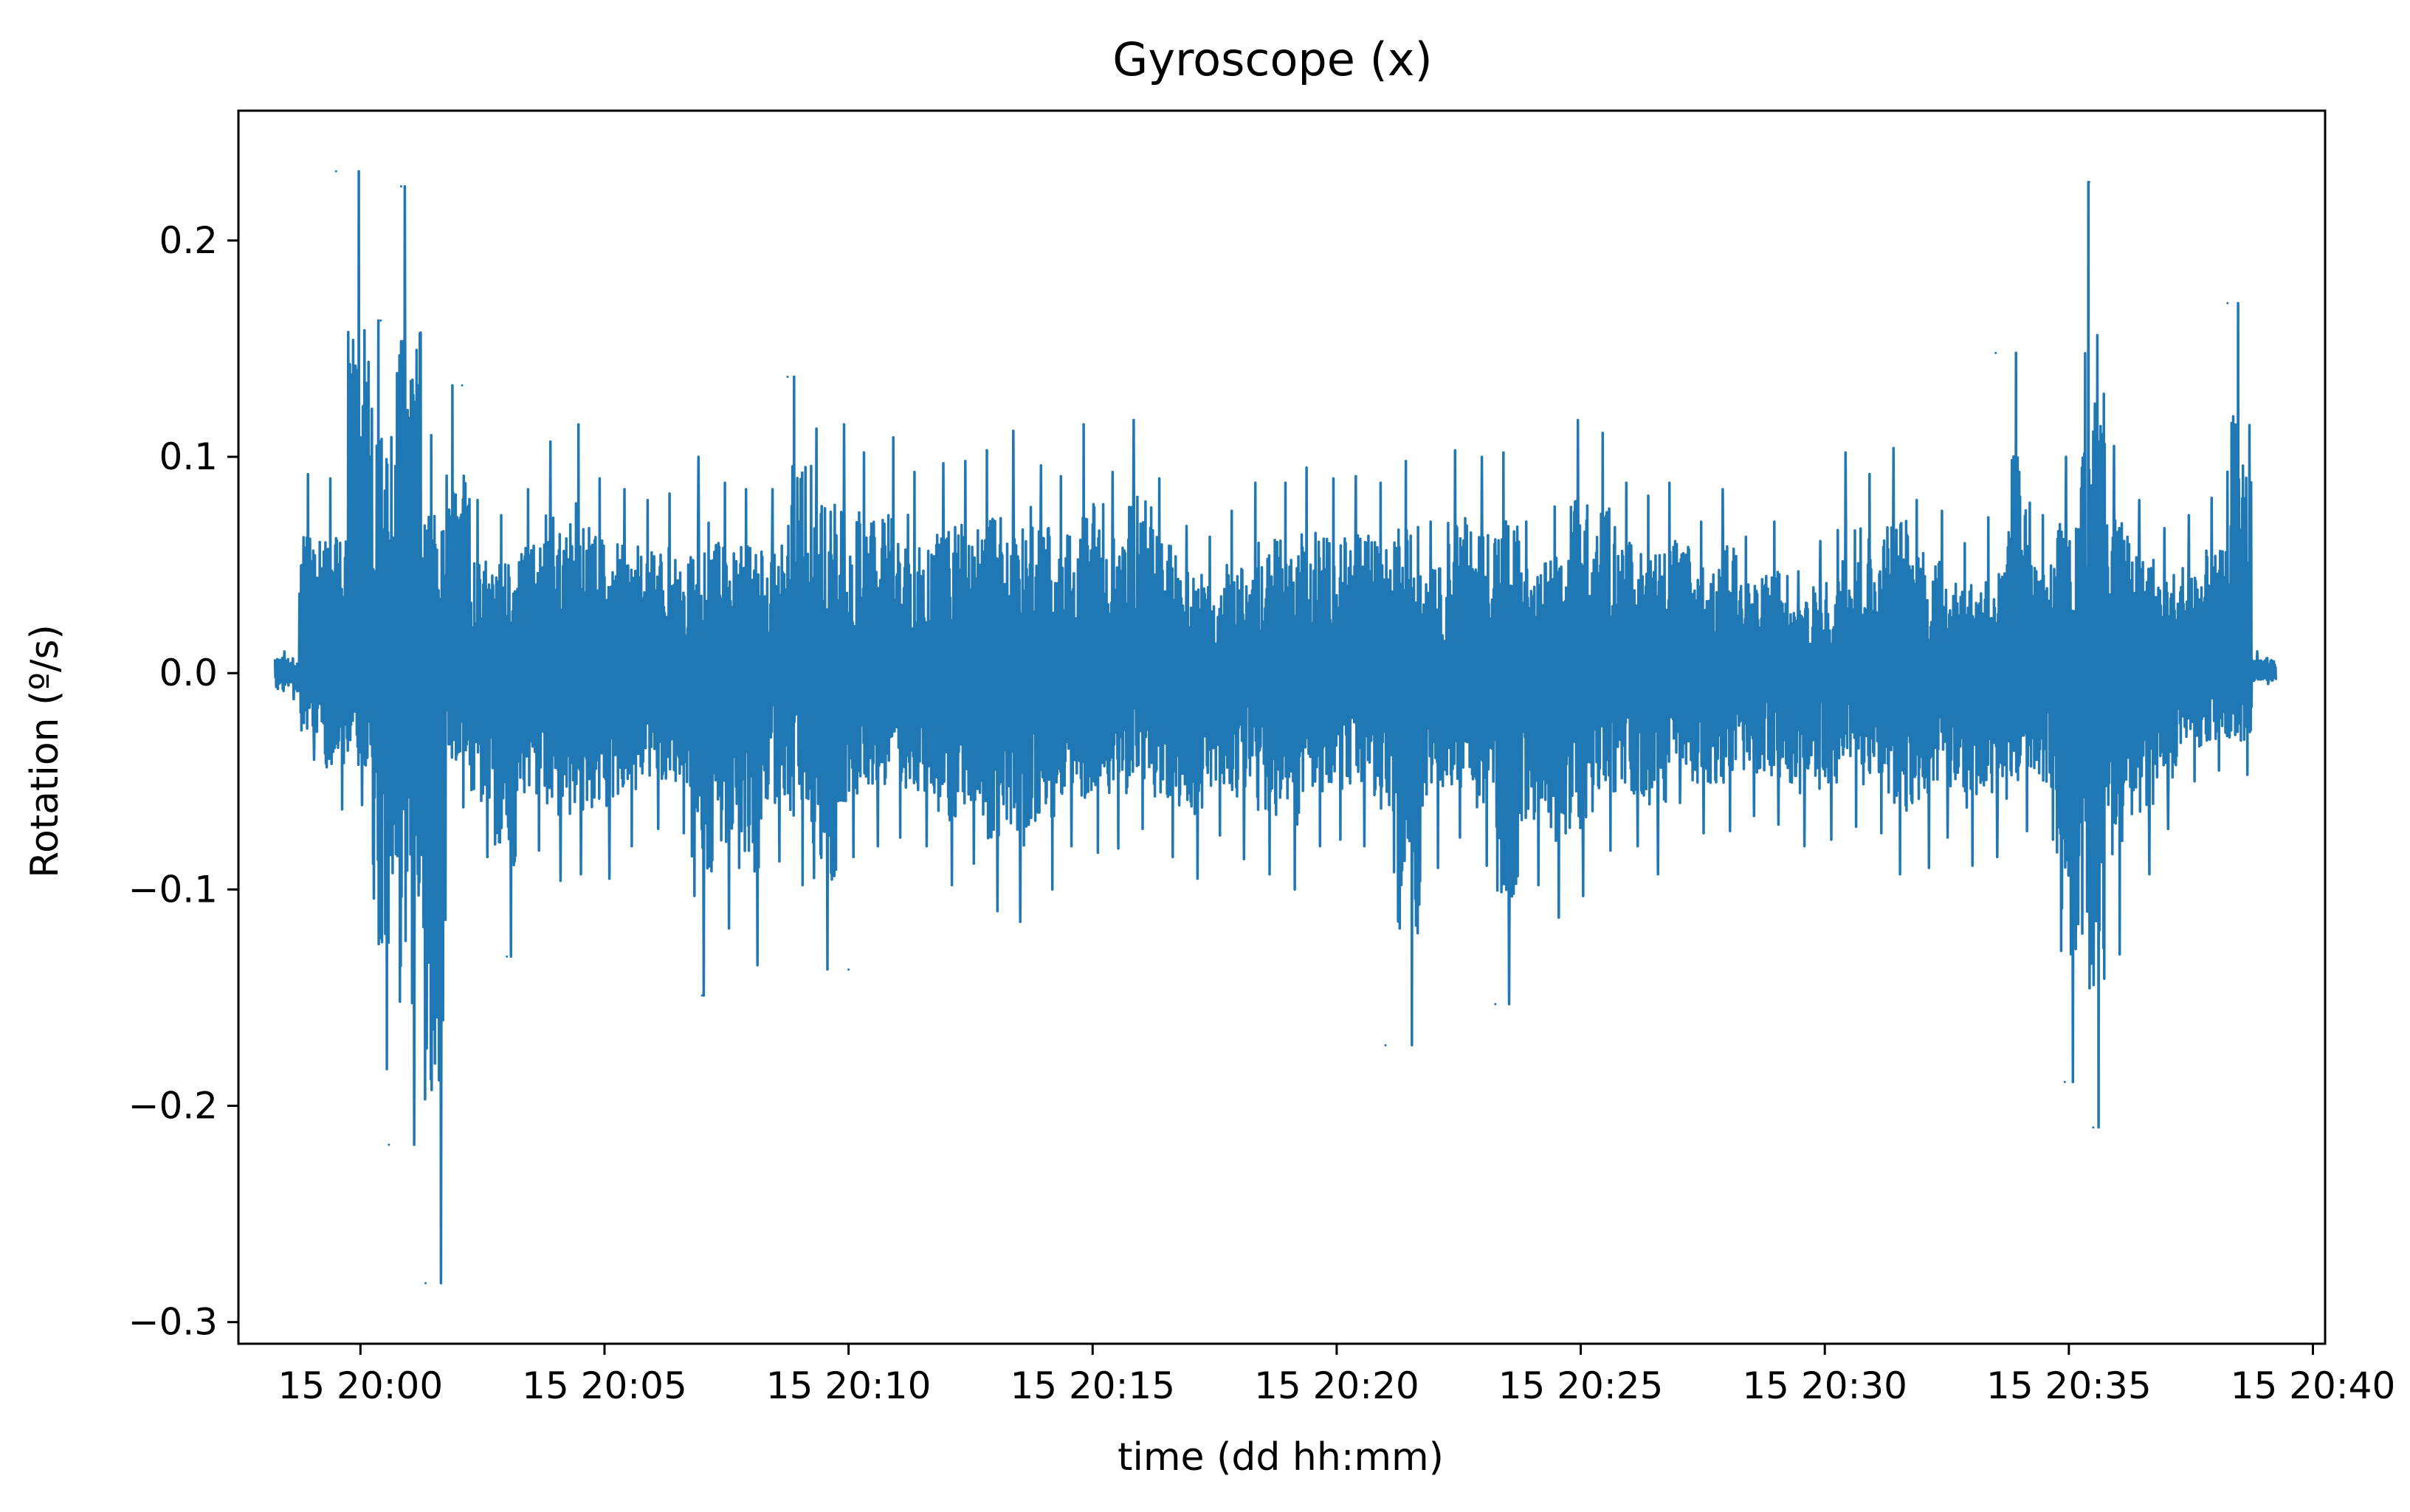  I want to click on x-tick-label: 15 20:15, so click(1093, 1385).